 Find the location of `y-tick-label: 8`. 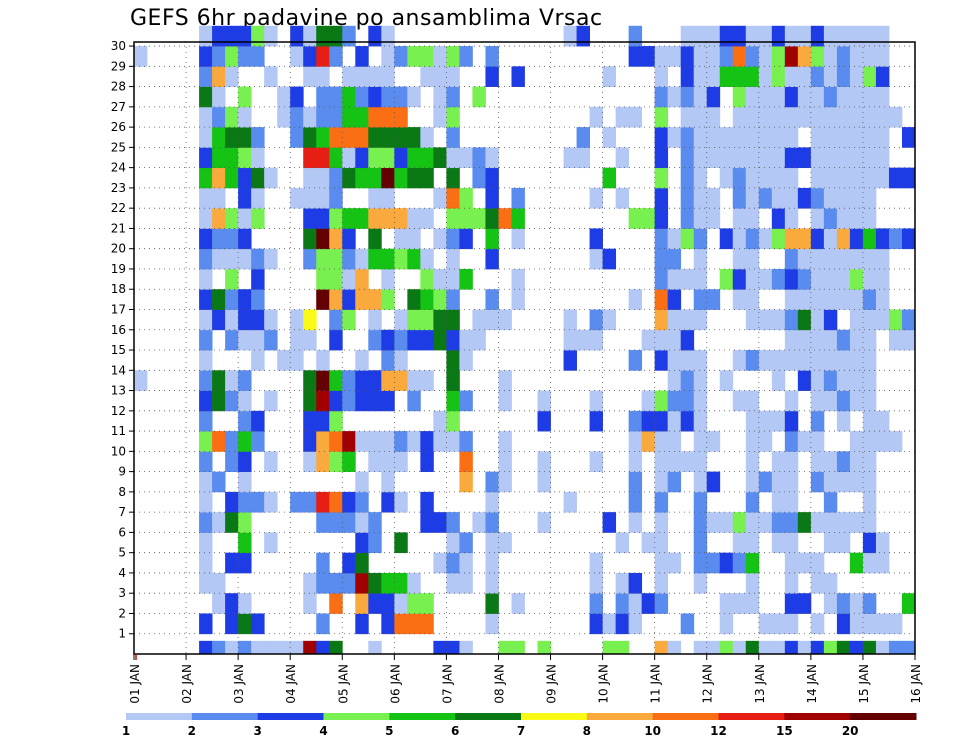

y-tick-label: 8 is located at coordinates (122, 492).